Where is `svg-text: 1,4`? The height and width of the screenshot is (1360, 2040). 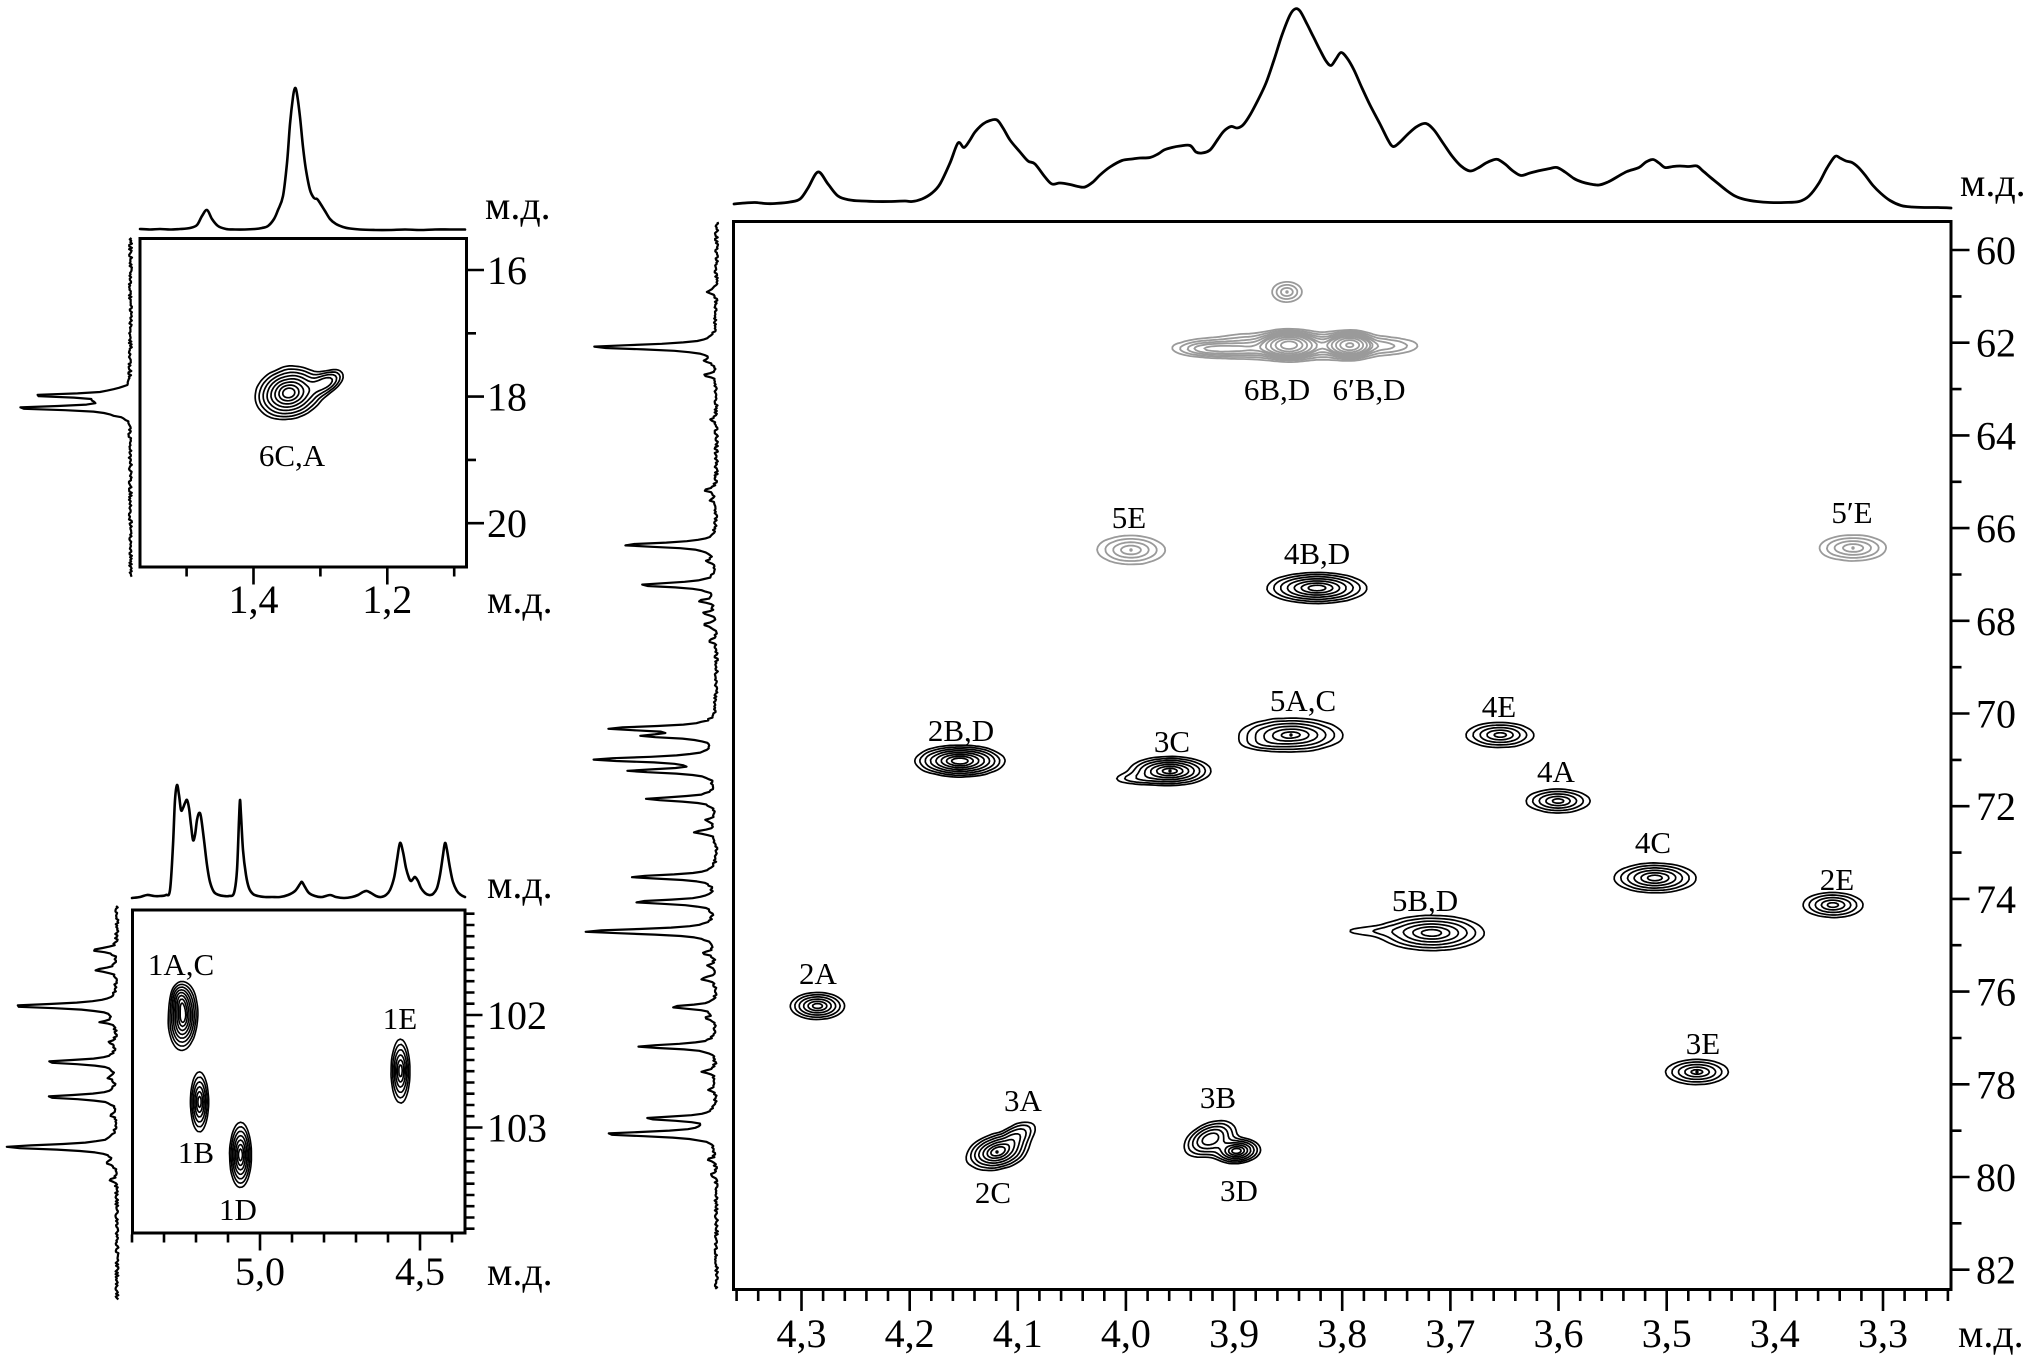 svg-text: 1,4 is located at coordinates (254, 599).